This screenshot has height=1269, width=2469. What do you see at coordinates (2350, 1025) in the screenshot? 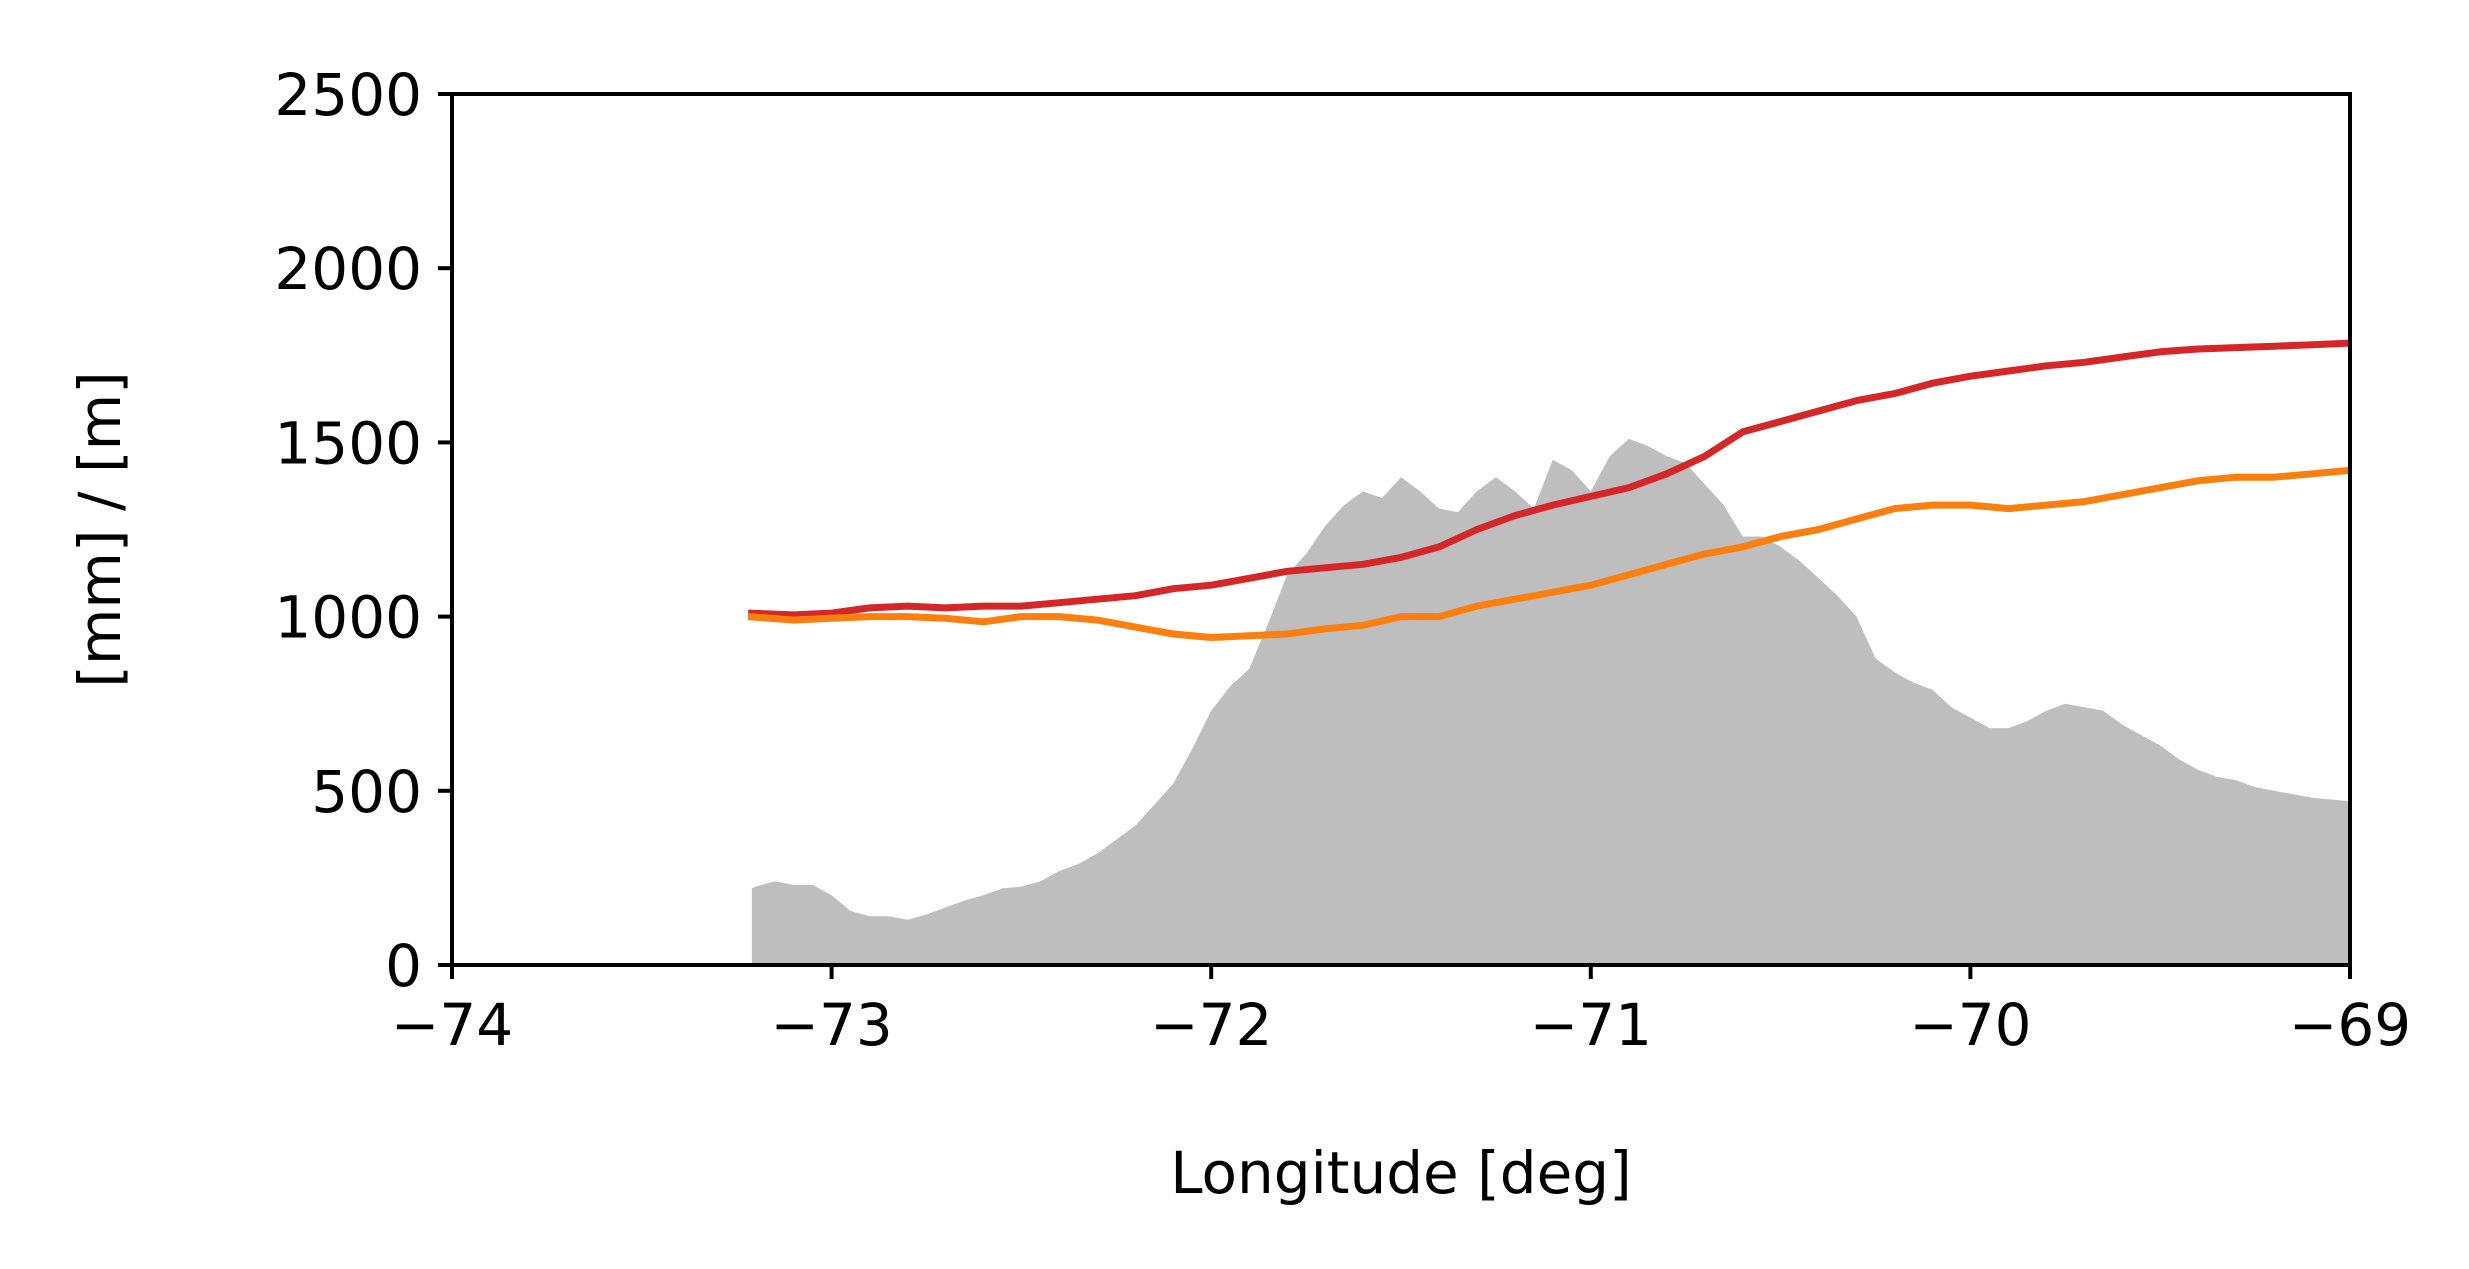
I see `x-tick-label: −69` at bounding box center [2350, 1025].